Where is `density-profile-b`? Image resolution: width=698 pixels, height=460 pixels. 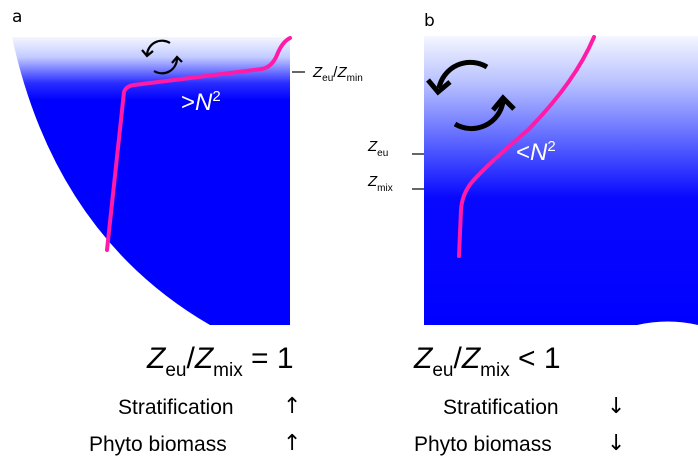
density-profile-b is located at coordinates (526, 146).